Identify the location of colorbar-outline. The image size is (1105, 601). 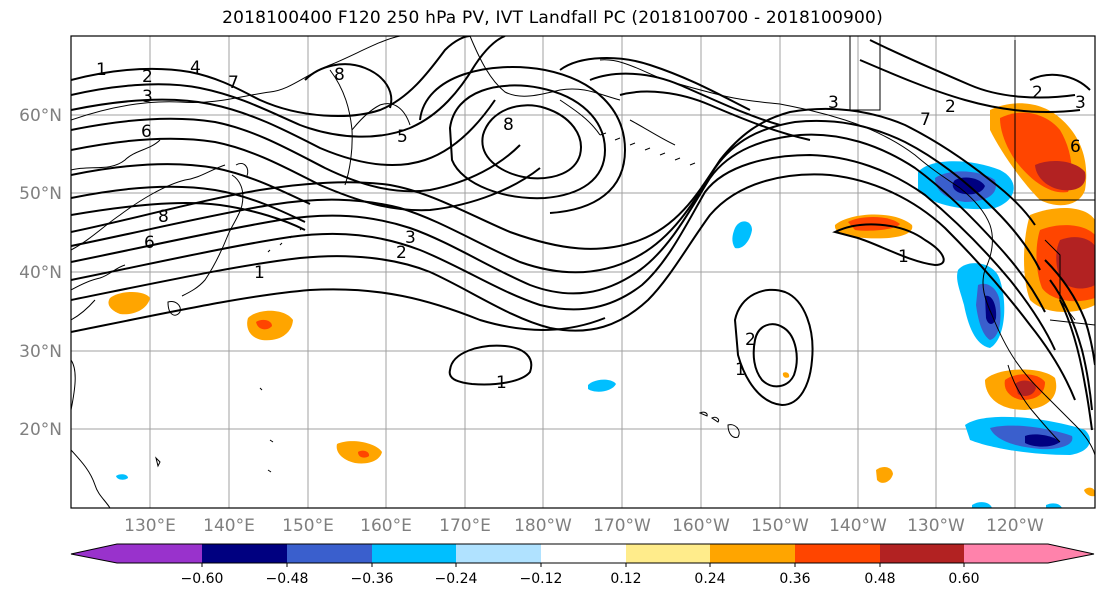
(582, 553).